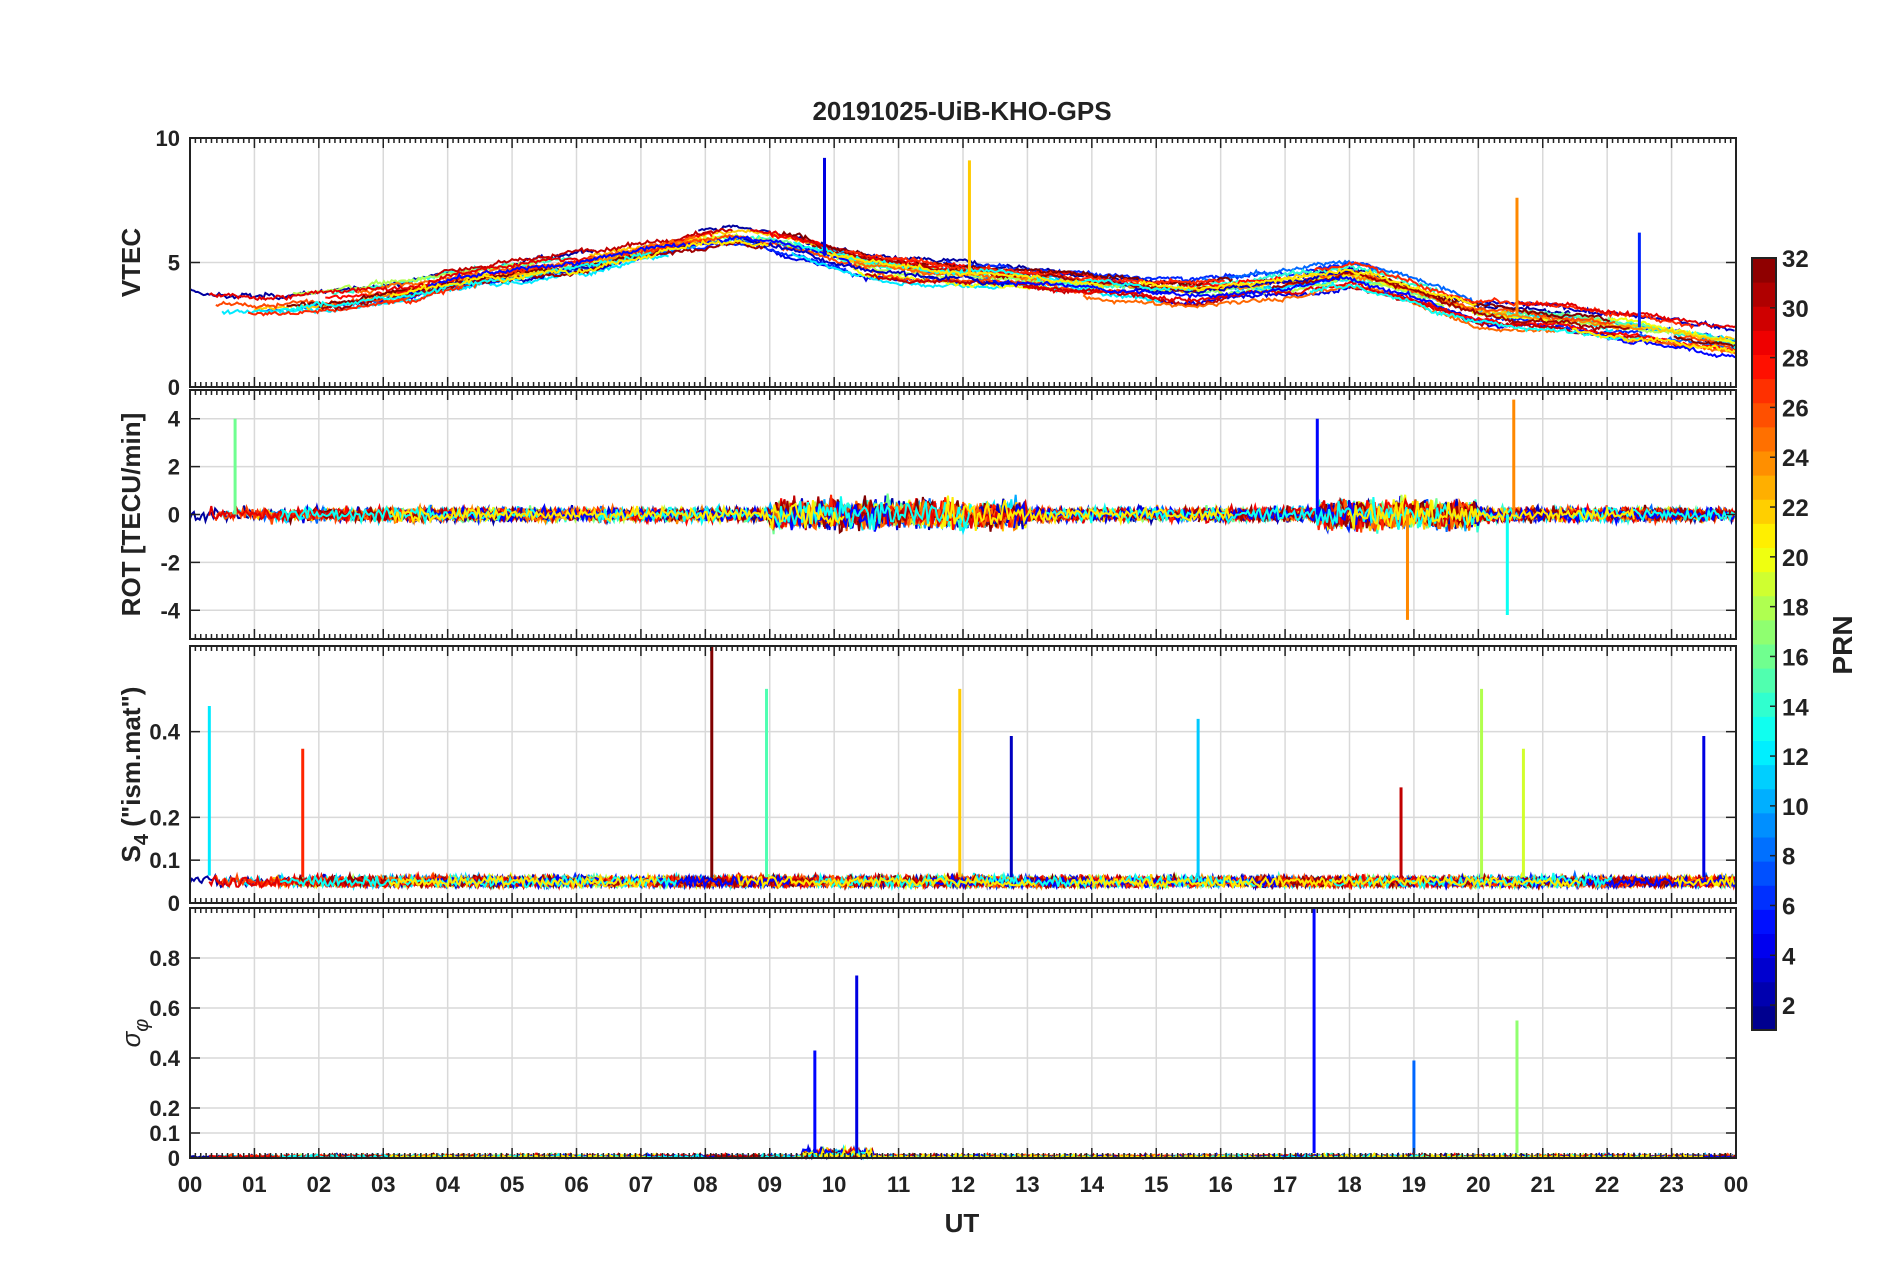  Describe the element at coordinates (1349, 1184) in the screenshot. I see `x-tick-label: 18` at that location.